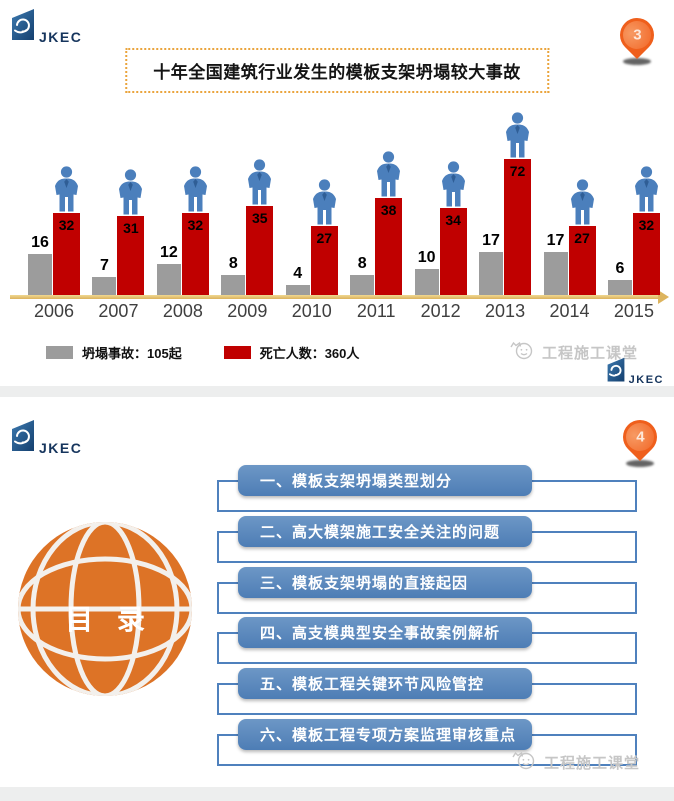 The width and height of the screenshot is (674, 801). I want to click on chart-year-group: 6 32 2015, so click(634, 210).